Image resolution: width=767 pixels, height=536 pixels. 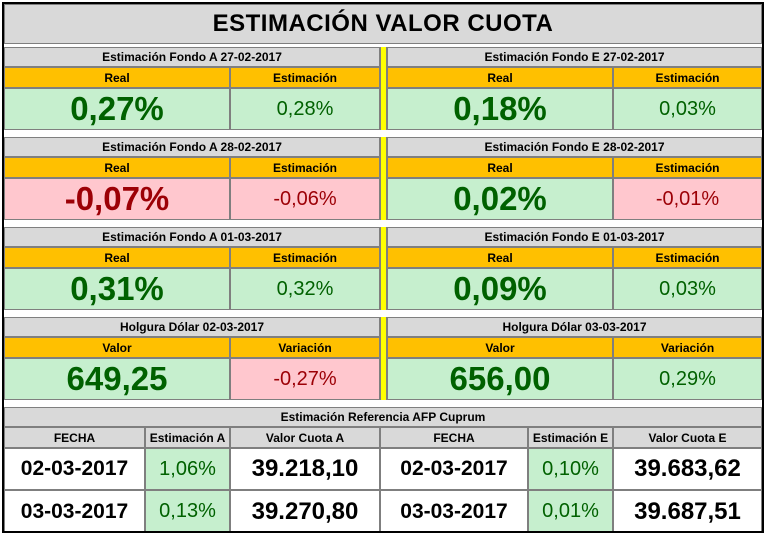 I want to click on variation-value: -0,27%, so click(x=305, y=379).